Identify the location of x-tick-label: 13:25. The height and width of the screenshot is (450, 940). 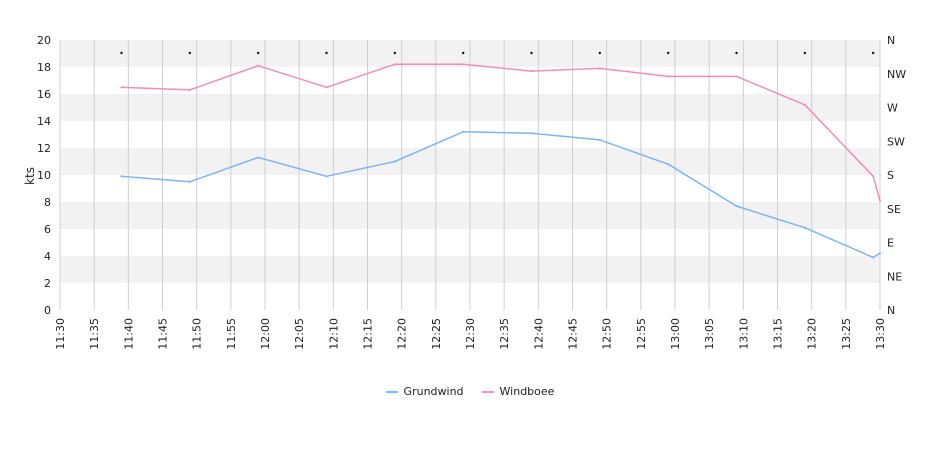
(846, 334).